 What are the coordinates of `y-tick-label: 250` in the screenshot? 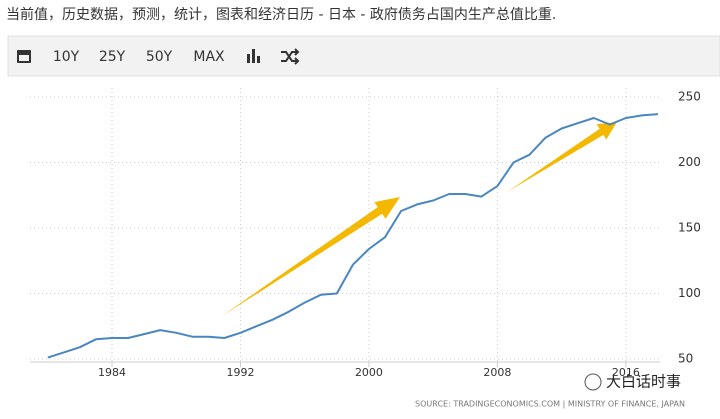 It's located at (689, 97).